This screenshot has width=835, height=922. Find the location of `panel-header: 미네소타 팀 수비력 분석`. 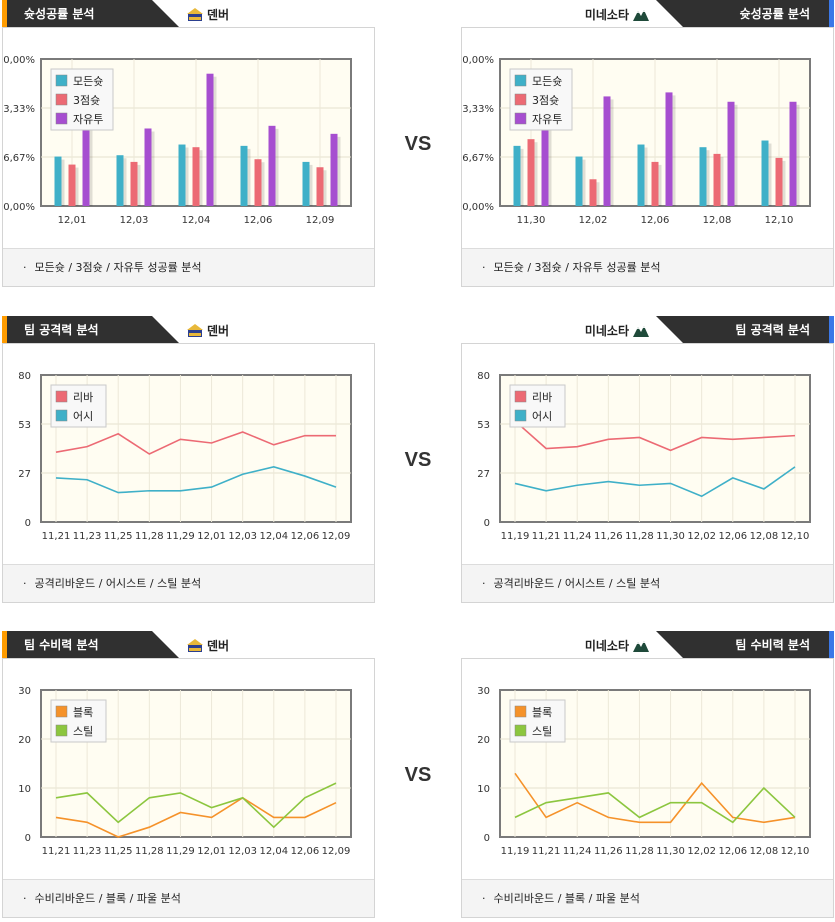

panel-header: 미네소타 팀 수비력 분석 is located at coordinates (647, 645).